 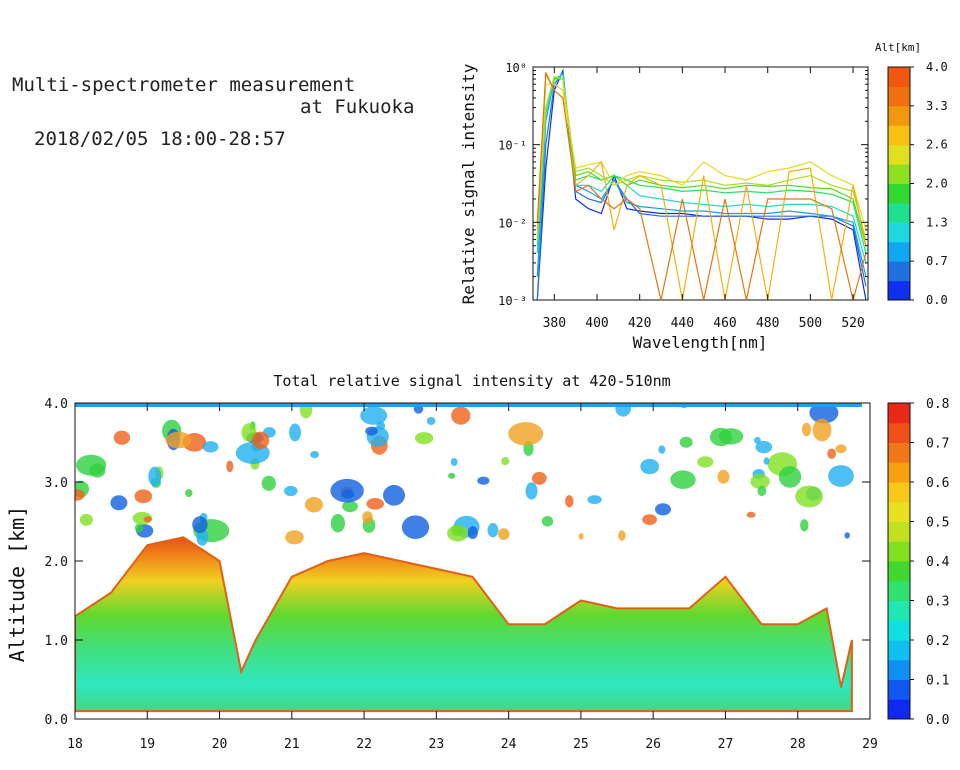 I want to click on intensity-colorbar-tick-label: 0.2, so click(x=937, y=641).